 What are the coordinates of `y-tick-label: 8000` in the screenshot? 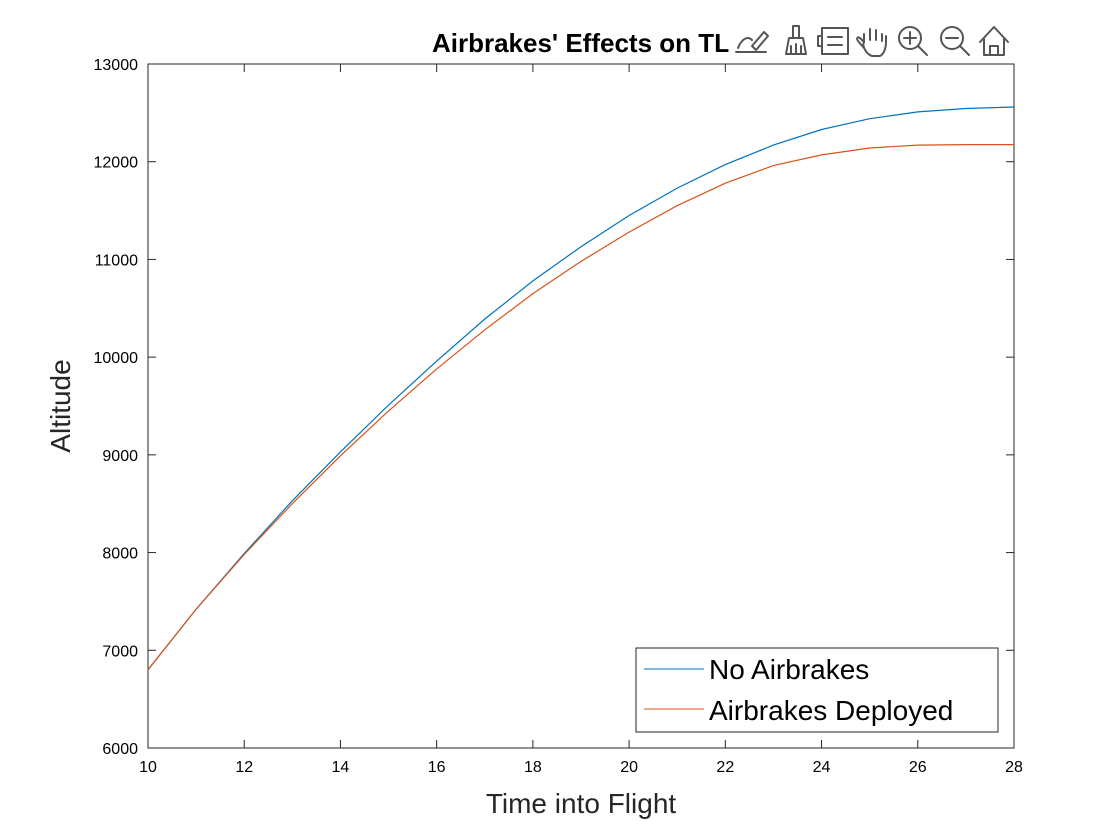 It's located at (120, 554).